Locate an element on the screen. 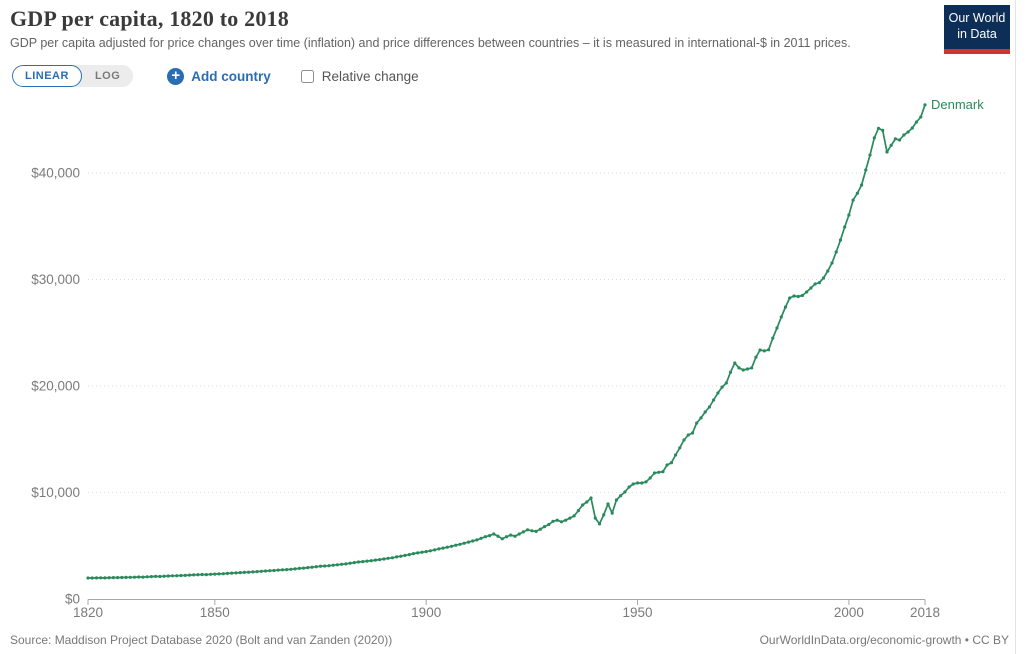  svg-text: $10,000 is located at coordinates (55, 492).